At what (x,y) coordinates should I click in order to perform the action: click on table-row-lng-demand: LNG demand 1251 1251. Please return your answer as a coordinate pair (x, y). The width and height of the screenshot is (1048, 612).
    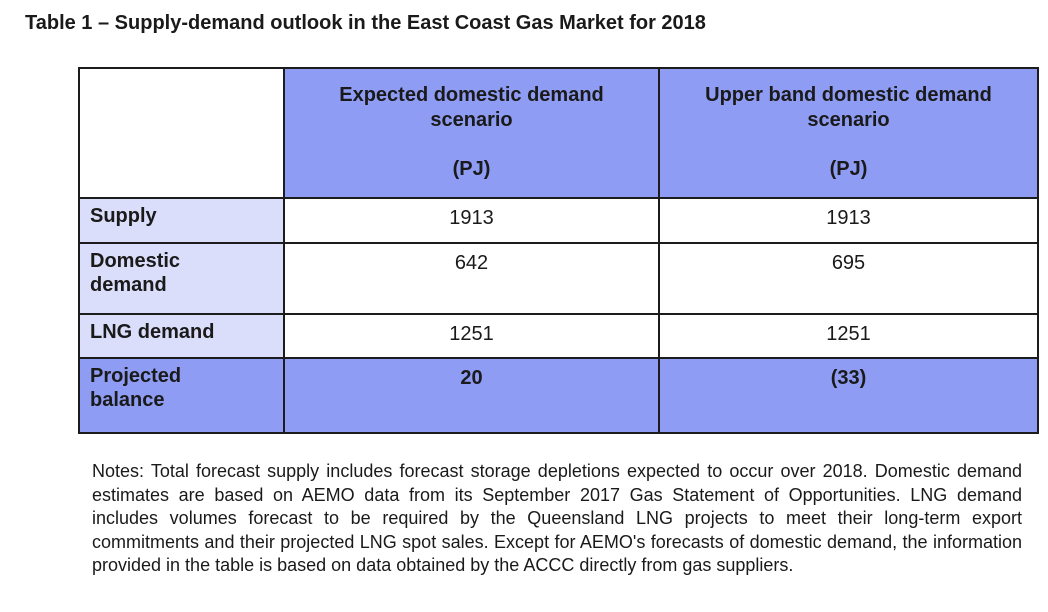
    Looking at the image, I should click on (558, 336).